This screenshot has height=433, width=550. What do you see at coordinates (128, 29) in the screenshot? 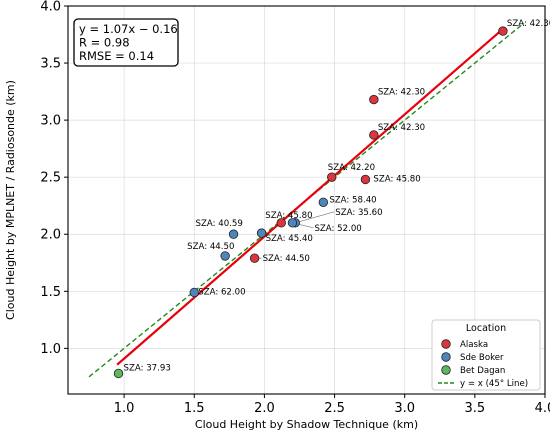
I see `stats-equation: y = 1.07x − 0.16` at bounding box center [128, 29].